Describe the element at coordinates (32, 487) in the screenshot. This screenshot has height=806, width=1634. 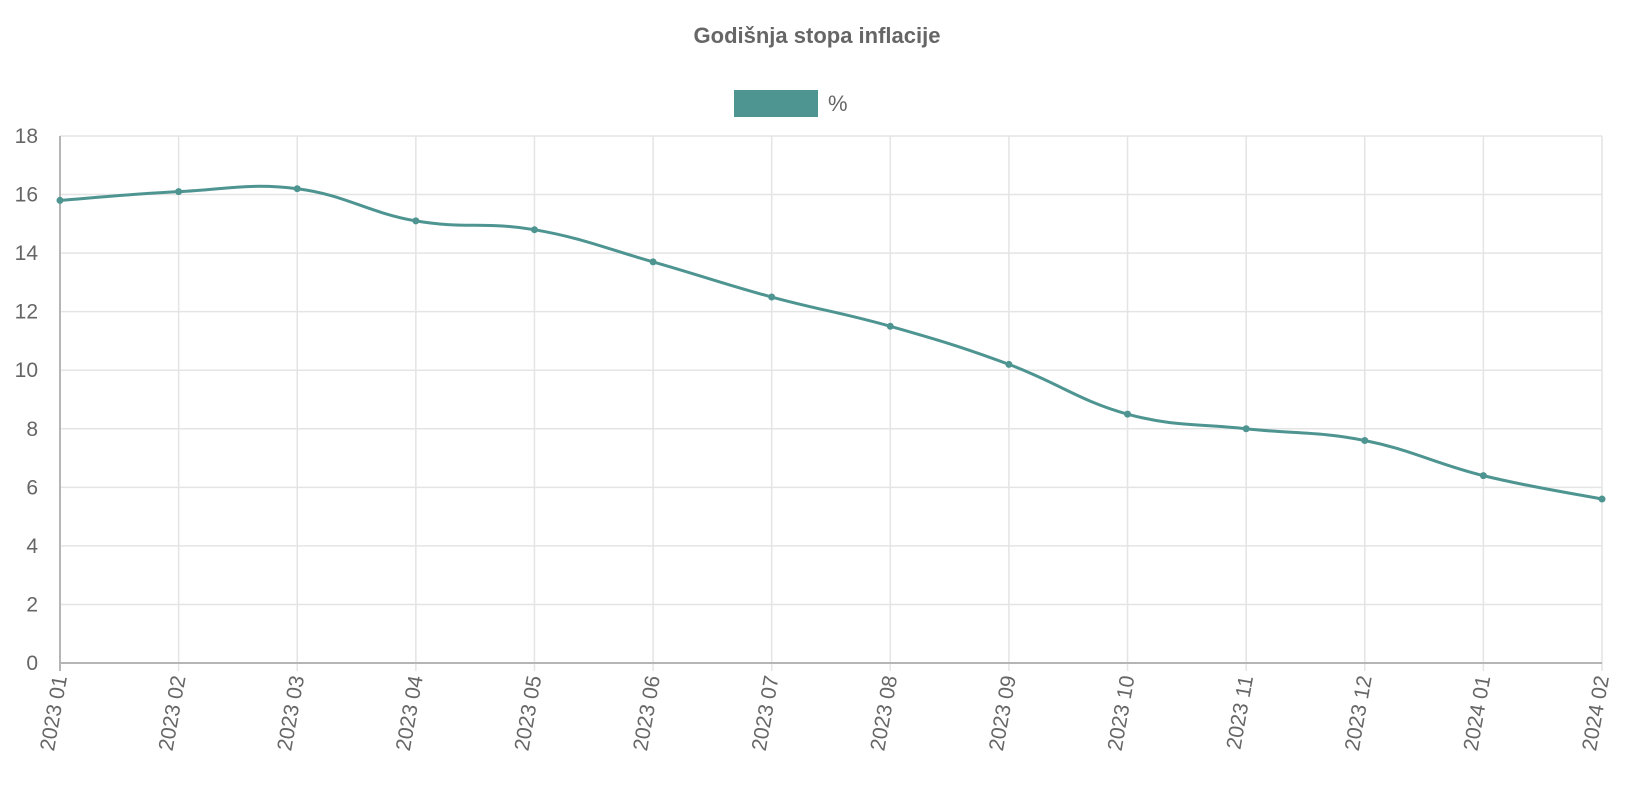
I see `y-tick-label: 6` at that location.